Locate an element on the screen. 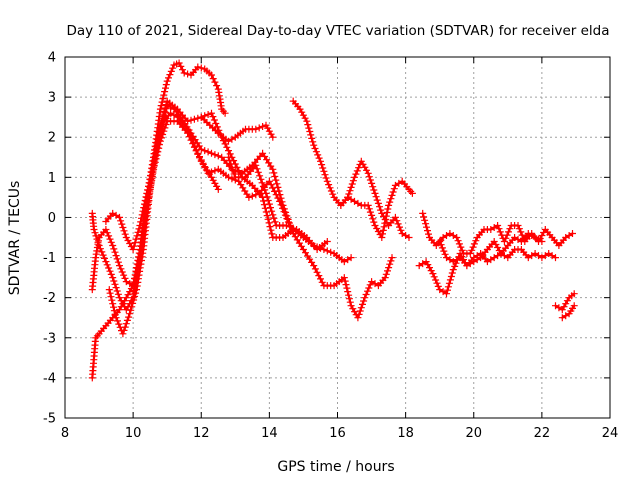  x-tick-labels: 8 10 12 14 16 18 20 22 24 is located at coordinates (339, 433).